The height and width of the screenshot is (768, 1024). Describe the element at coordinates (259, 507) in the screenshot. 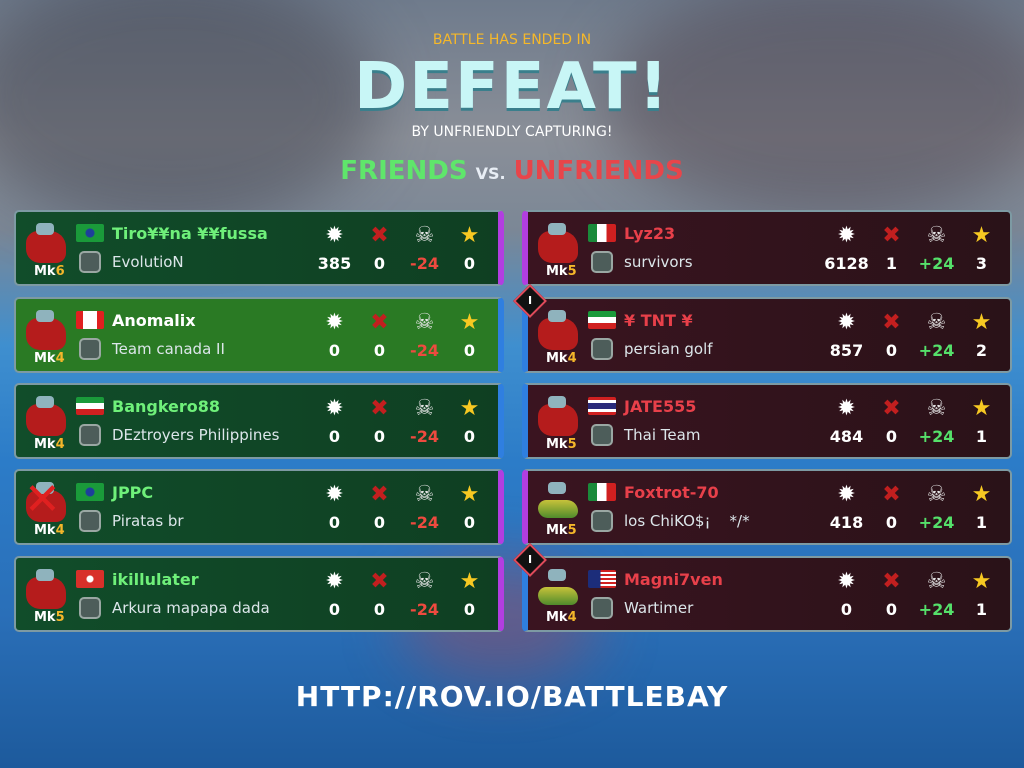

I see `player-row: ✕ Mk4 JPPC Piratas br ✹ ✖ ☠ ★ 0 0 -24 0` at that location.